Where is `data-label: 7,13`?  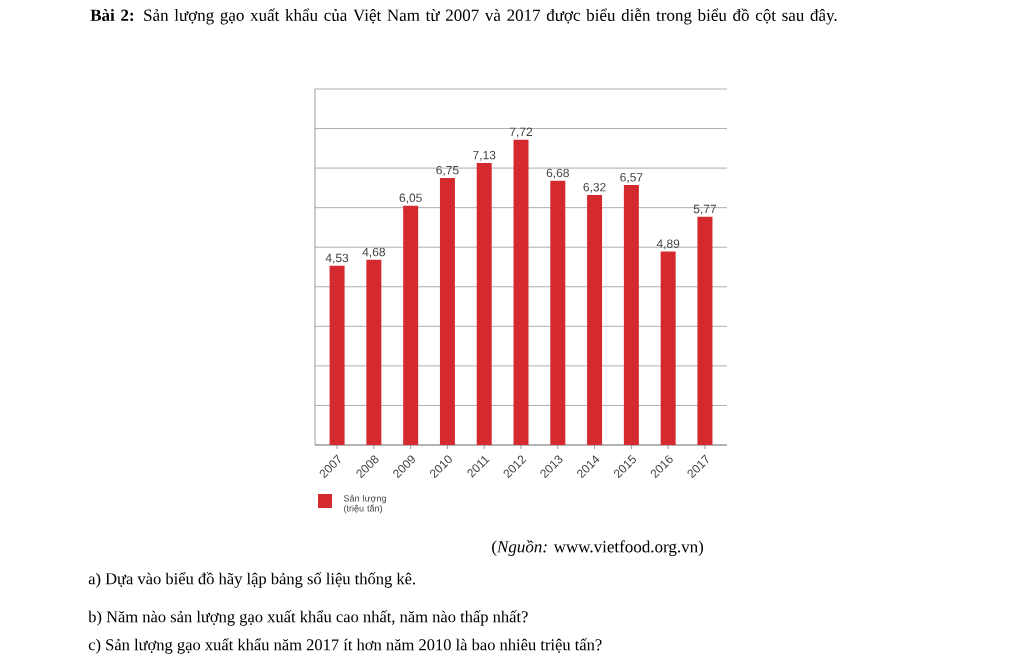 data-label: 7,13 is located at coordinates (484, 155).